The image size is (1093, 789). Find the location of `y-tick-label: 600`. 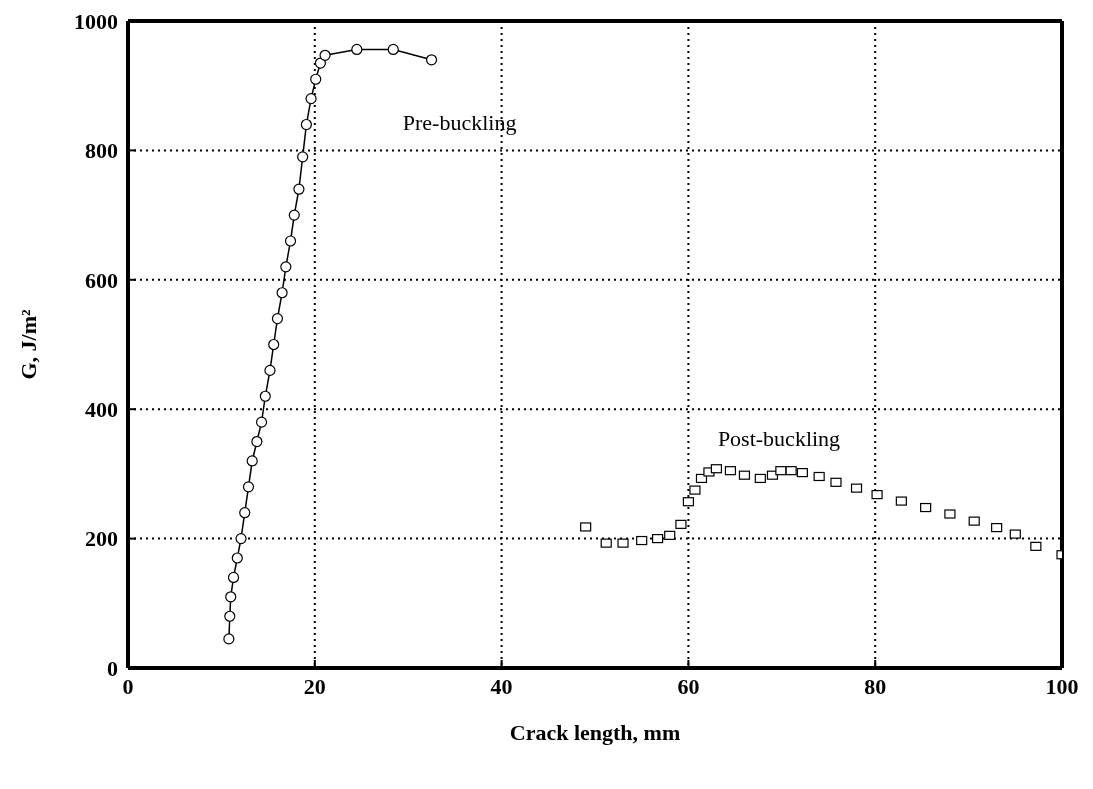

y-tick-label: 600 is located at coordinates (101, 280).